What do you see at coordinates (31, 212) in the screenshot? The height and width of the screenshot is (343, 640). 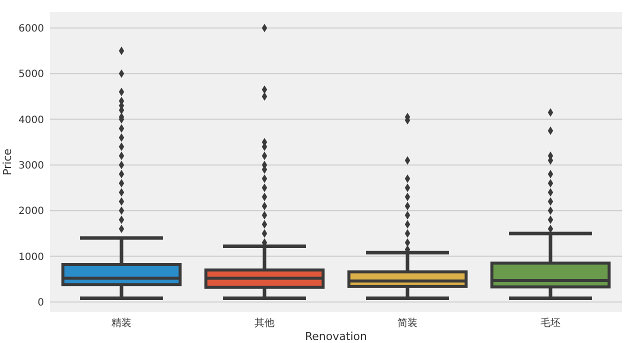 I see `y-tick-label: 2000` at bounding box center [31, 212].